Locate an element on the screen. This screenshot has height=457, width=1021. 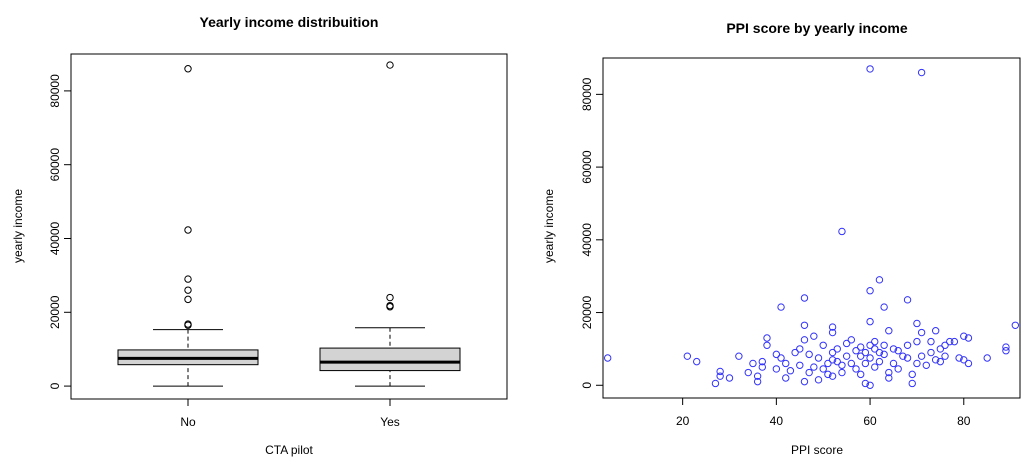
boxplot-box-yes is located at coordinates (390, 224).